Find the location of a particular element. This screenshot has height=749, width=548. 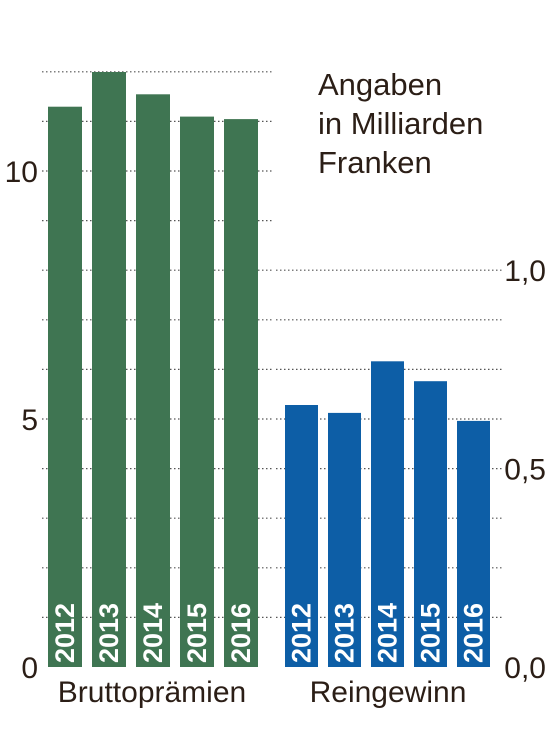

bar-reingewinn-2012 is located at coordinates (301, 536).